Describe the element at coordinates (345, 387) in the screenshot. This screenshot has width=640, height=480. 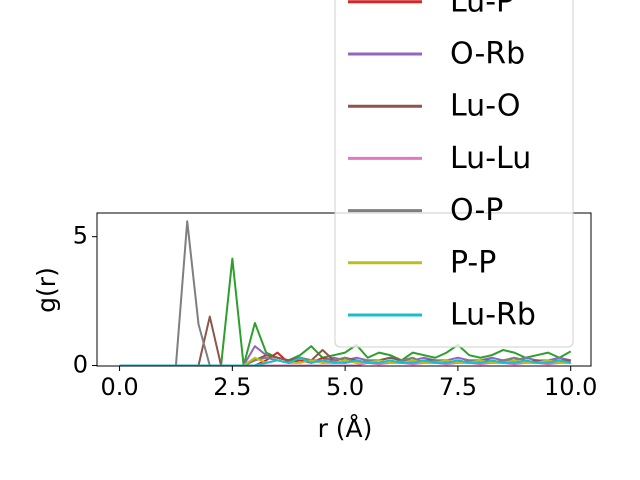
I see `x-tick-label: 5.0` at that location.